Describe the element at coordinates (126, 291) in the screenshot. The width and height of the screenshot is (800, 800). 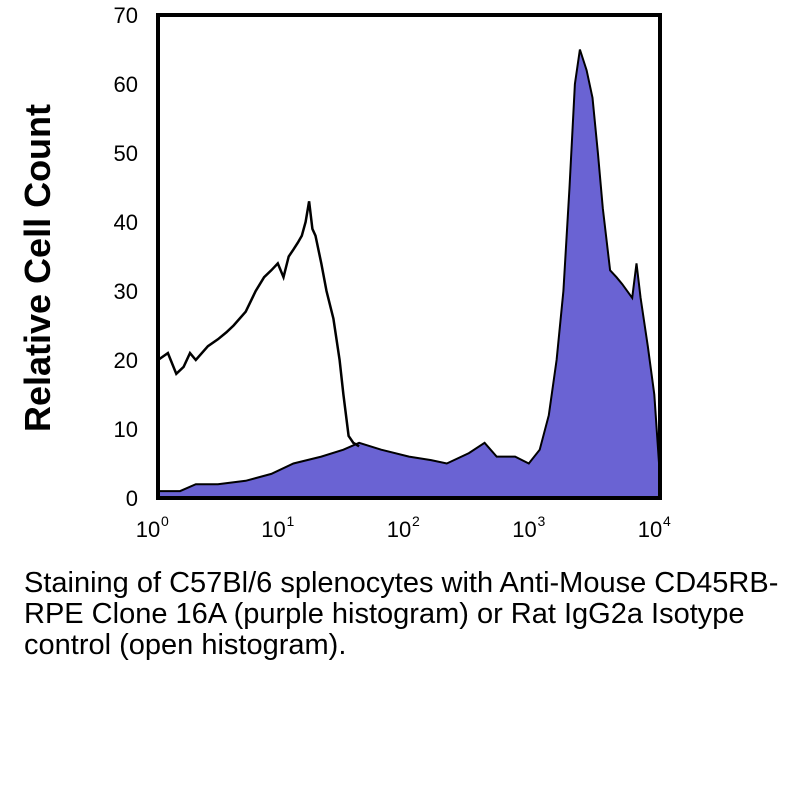
I see `y-tick-label: 30` at that location.